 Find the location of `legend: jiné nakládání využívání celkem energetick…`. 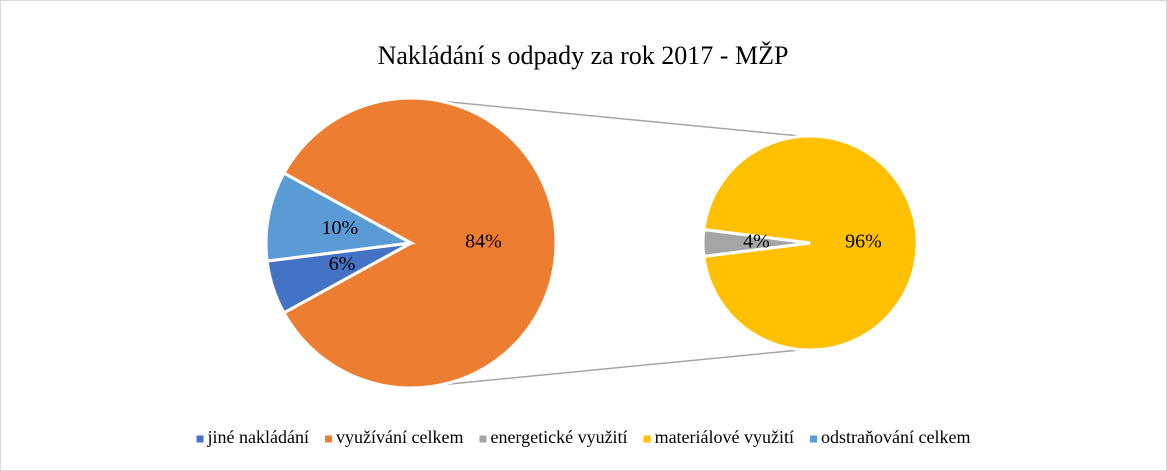

legend: jiné nakládání využívání celkem energetick… is located at coordinates (583, 437).